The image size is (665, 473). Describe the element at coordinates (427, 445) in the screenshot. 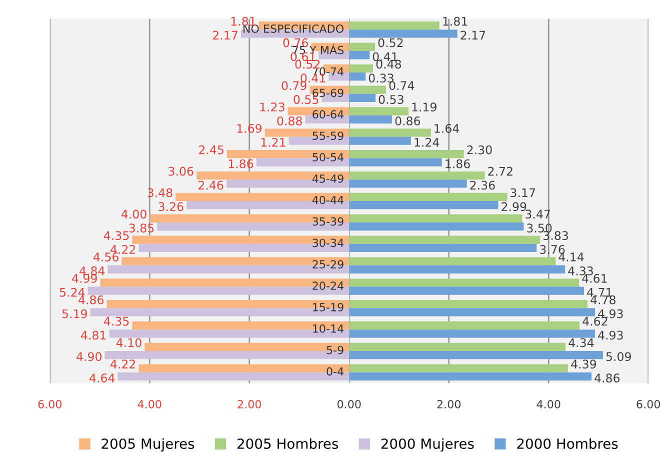

I see `legend-label: 2000 Mujeres` at that location.